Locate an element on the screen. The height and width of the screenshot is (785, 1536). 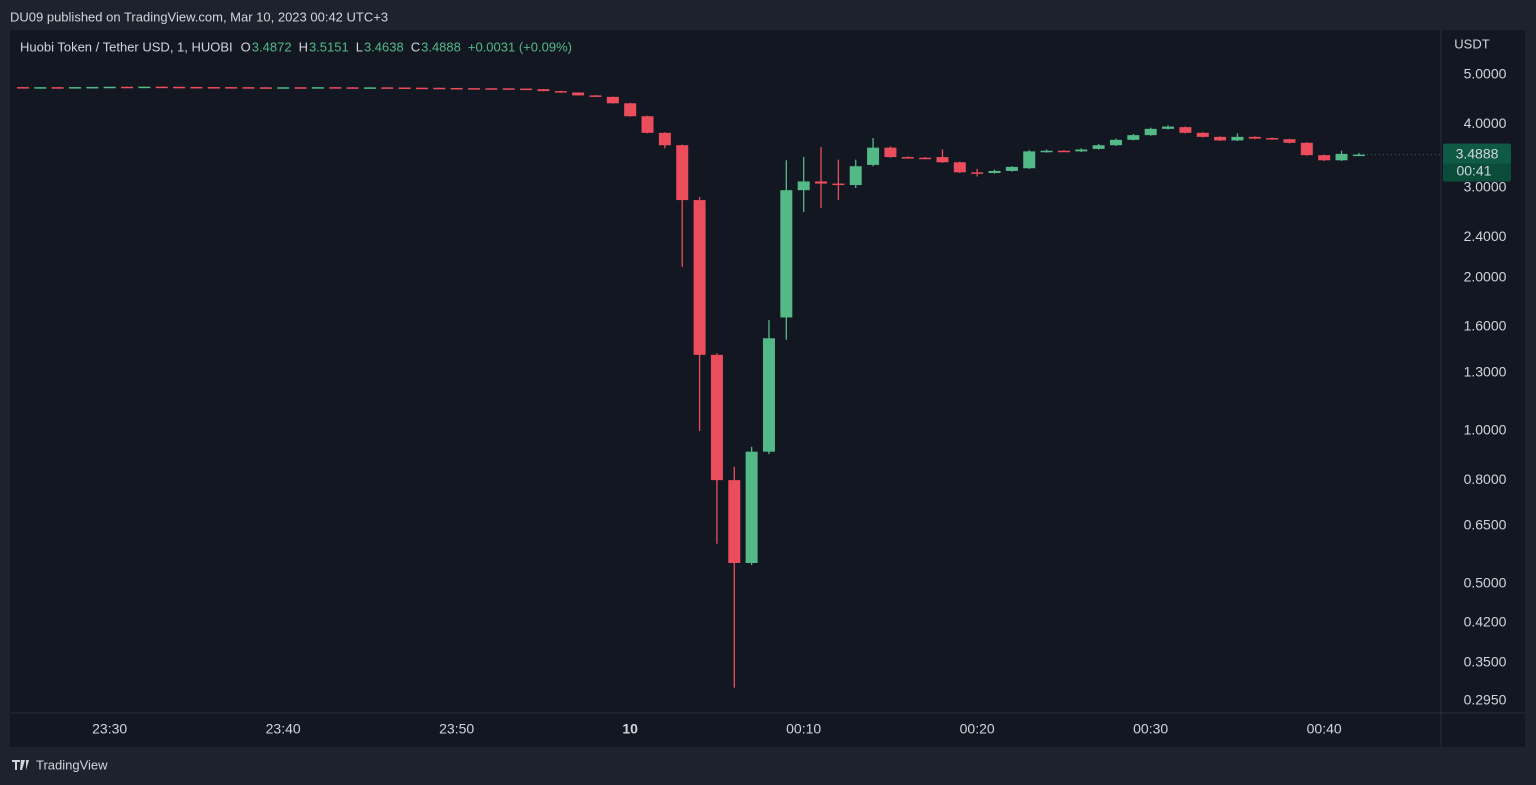
y-tick-label: 4.0000 is located at coordinates (1485, 123).